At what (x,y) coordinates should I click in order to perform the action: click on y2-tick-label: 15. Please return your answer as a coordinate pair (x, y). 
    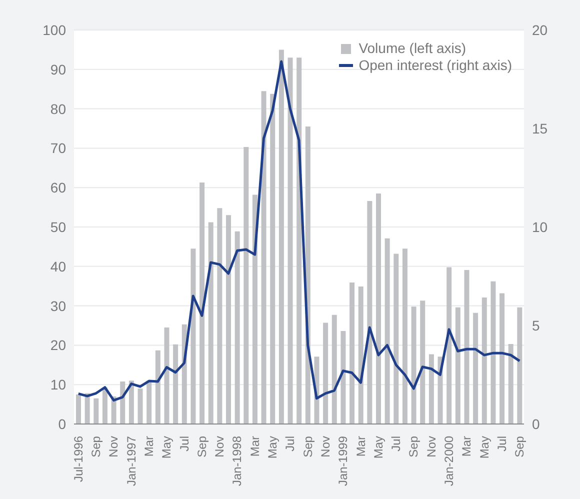
    Looking at the image, I should click on (540, 128).